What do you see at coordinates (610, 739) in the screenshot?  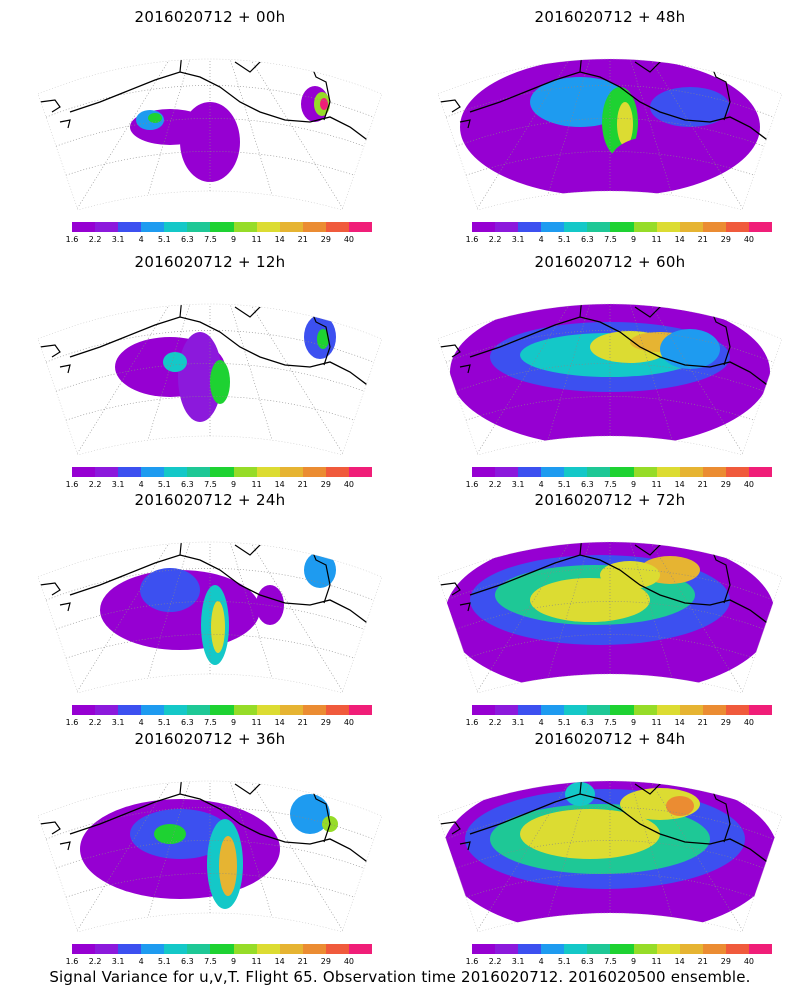 I see `panel-title: 2016020712 + 84h` at bounding box center [610, 739].